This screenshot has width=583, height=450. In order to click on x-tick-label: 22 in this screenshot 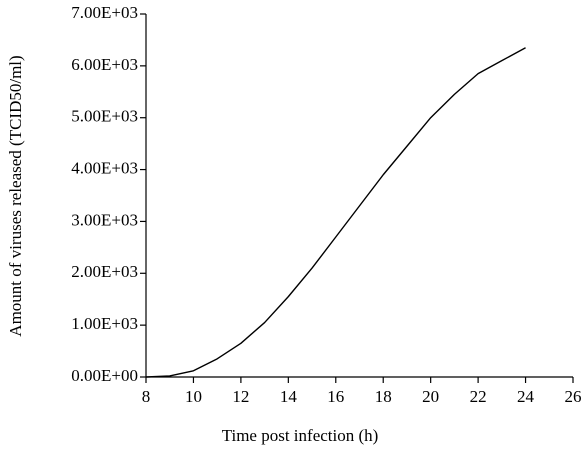, I will do `click(478, 396)`.